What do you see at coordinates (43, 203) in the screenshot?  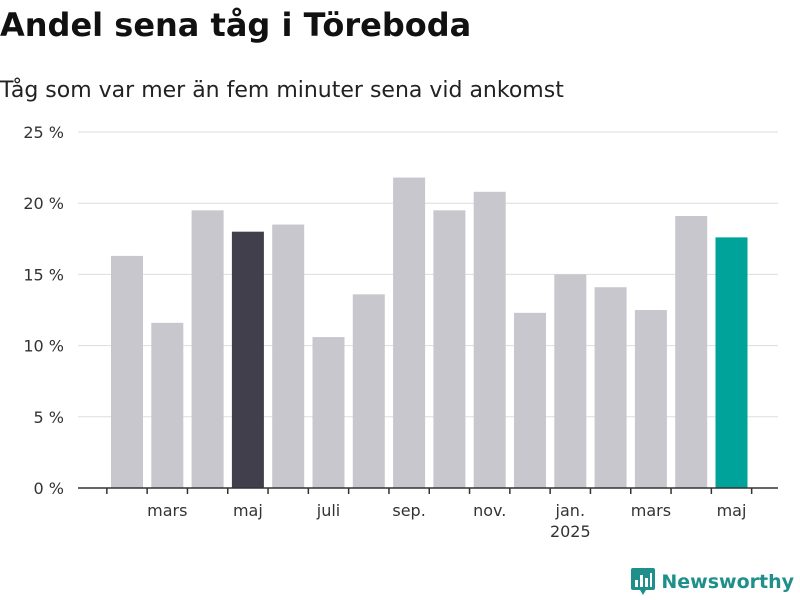 I see `y-tick-label: 20 %` at bounding box center [43, 203].